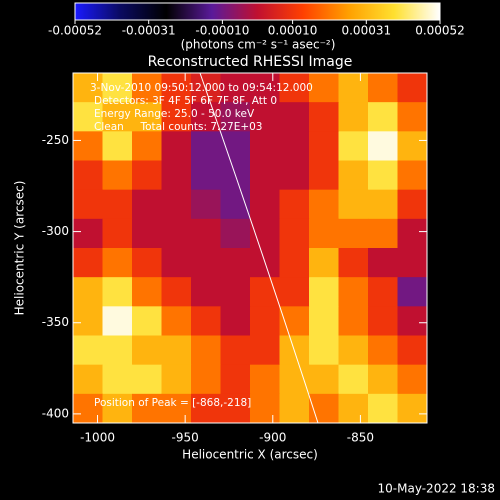  I want to click on colorbar-tick-label: 0.00010, so click(293, 31).